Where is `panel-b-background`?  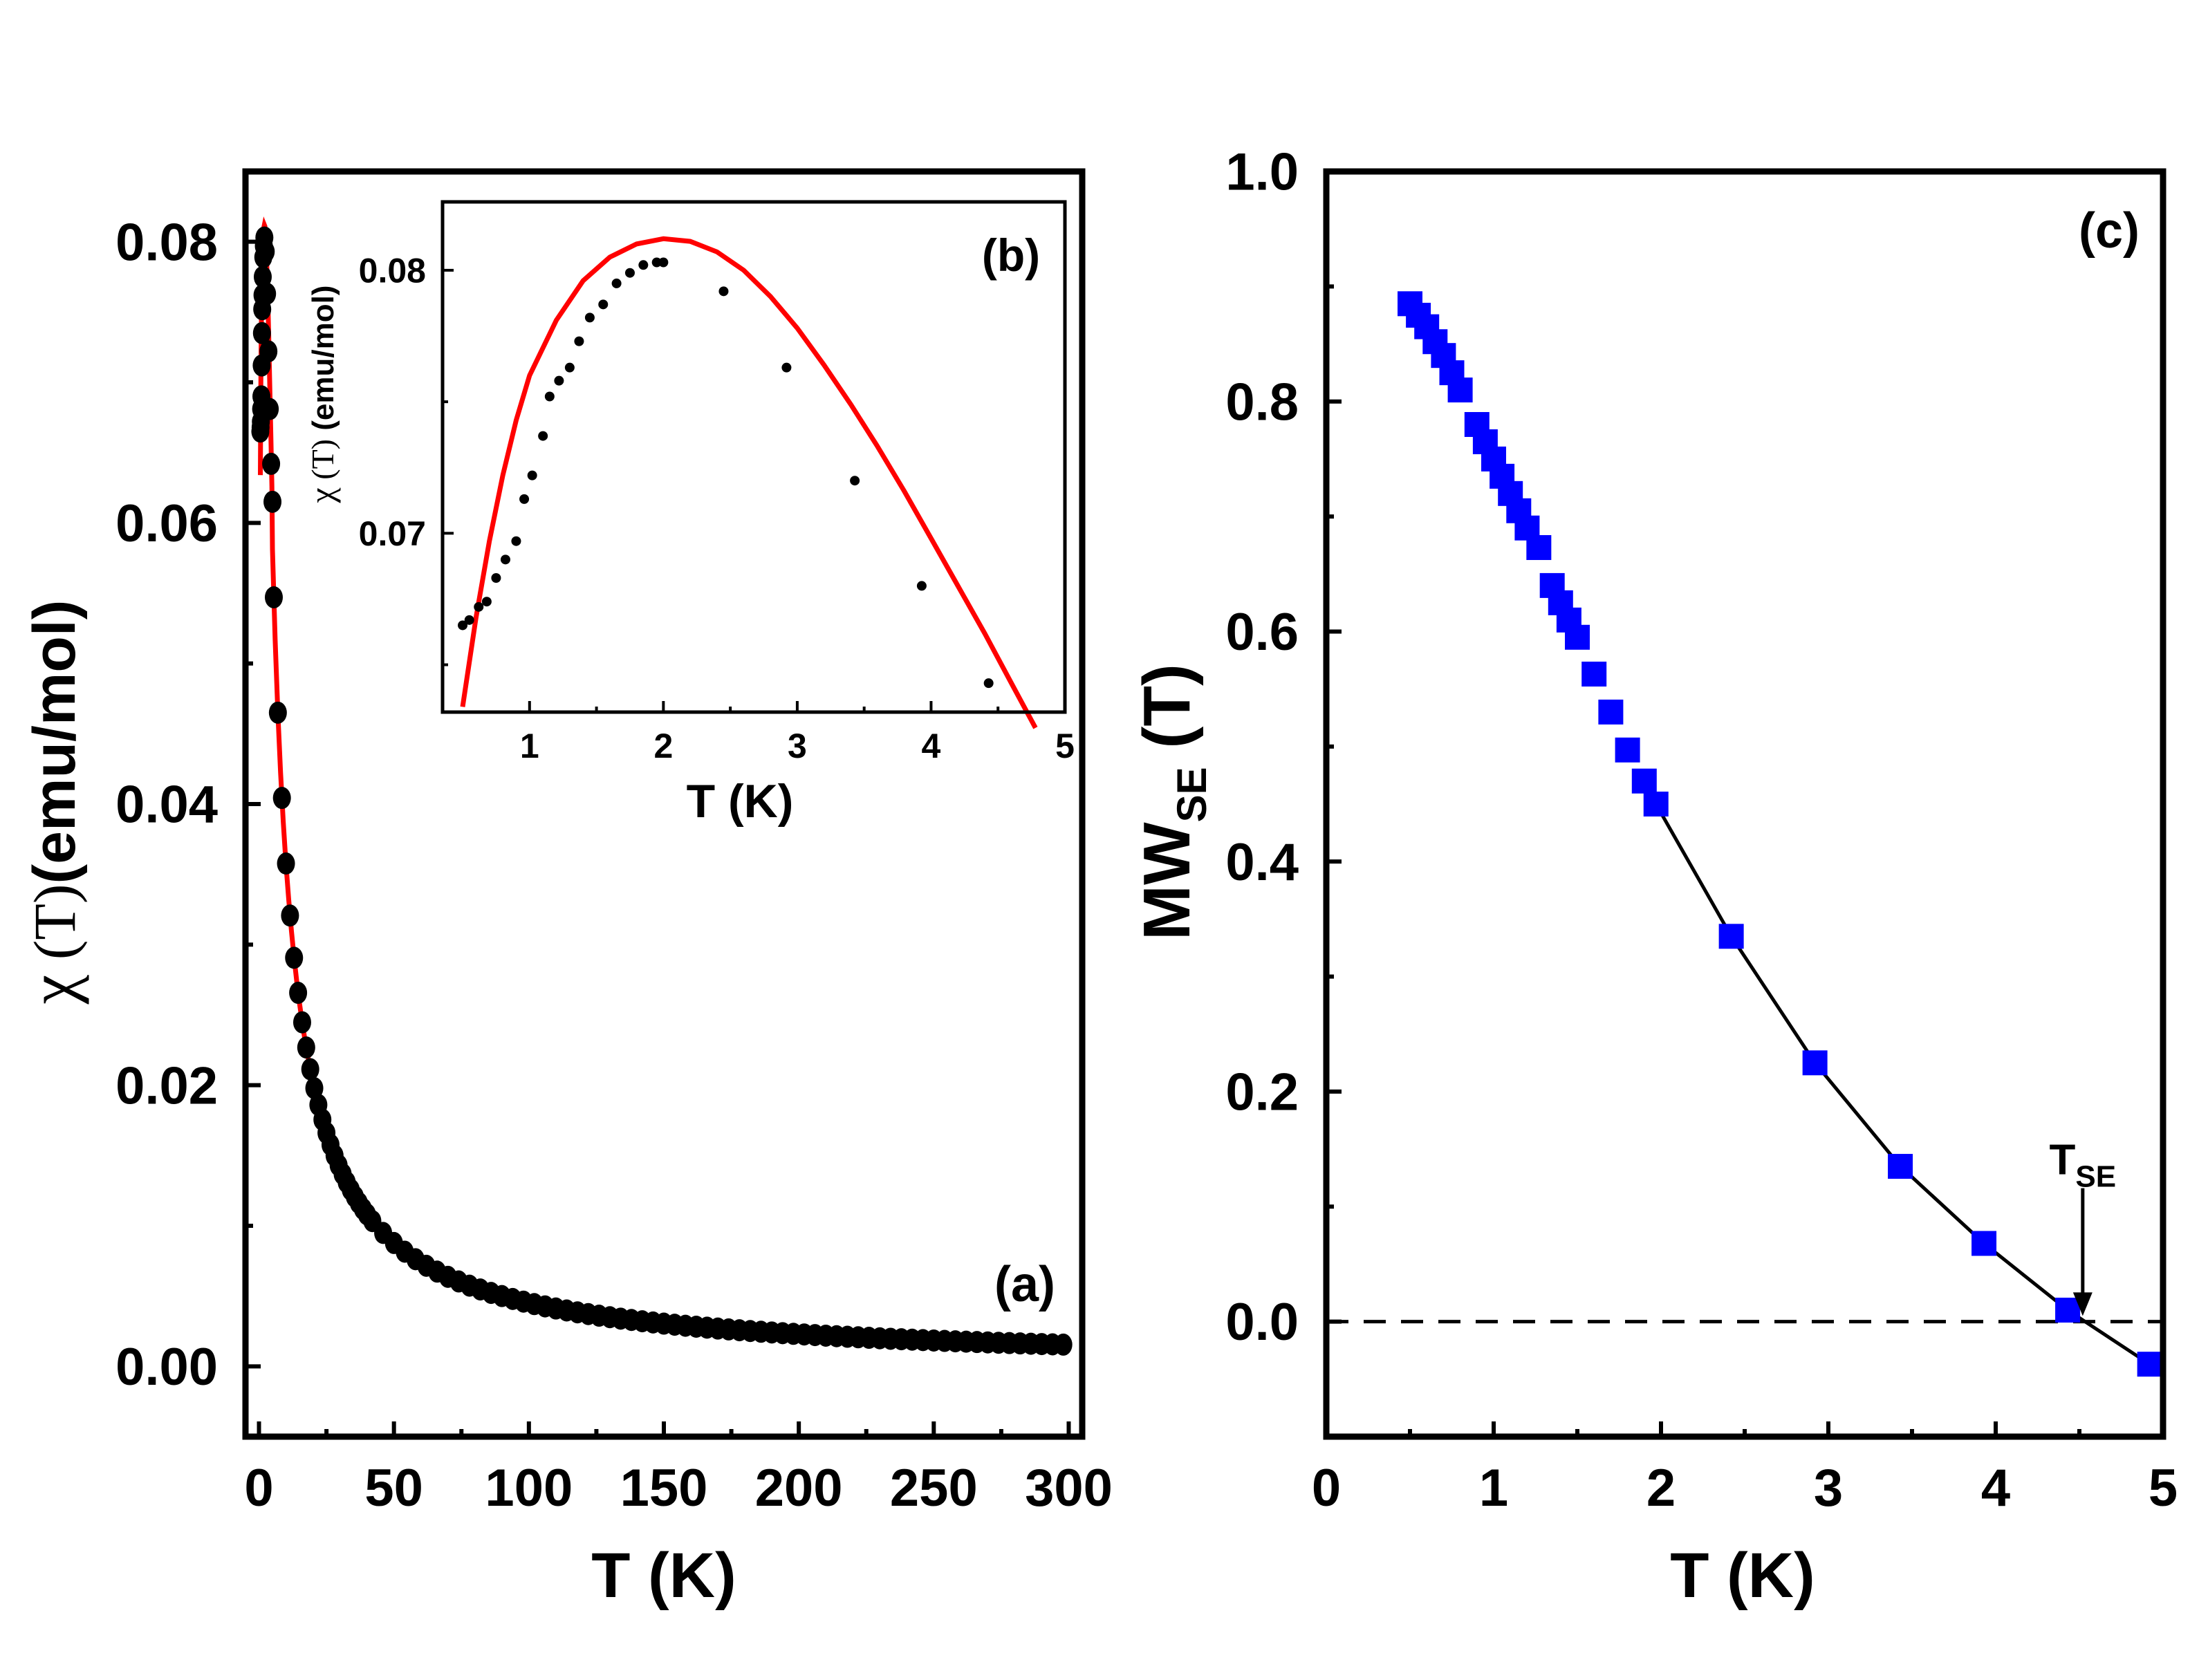 panel-b-background is located at coordinates (754, 457).